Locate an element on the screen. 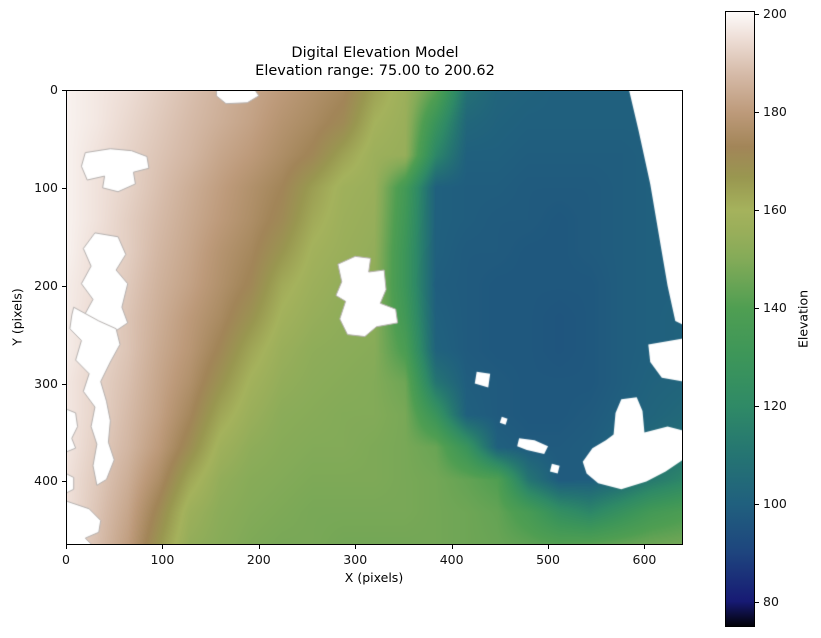 Image resolution: width=821 pixels, height=638 pixels. x-tick-500-mark is located at coordinates (549, 547).